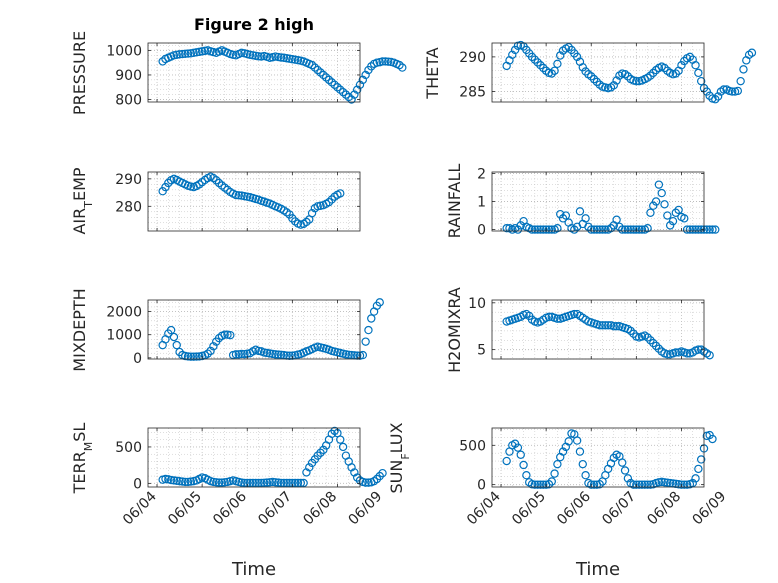 The image size is (778, 583). Describe the element at coordinates (608, 334) in the screenshot. I see `series-h2omixra` at that location.